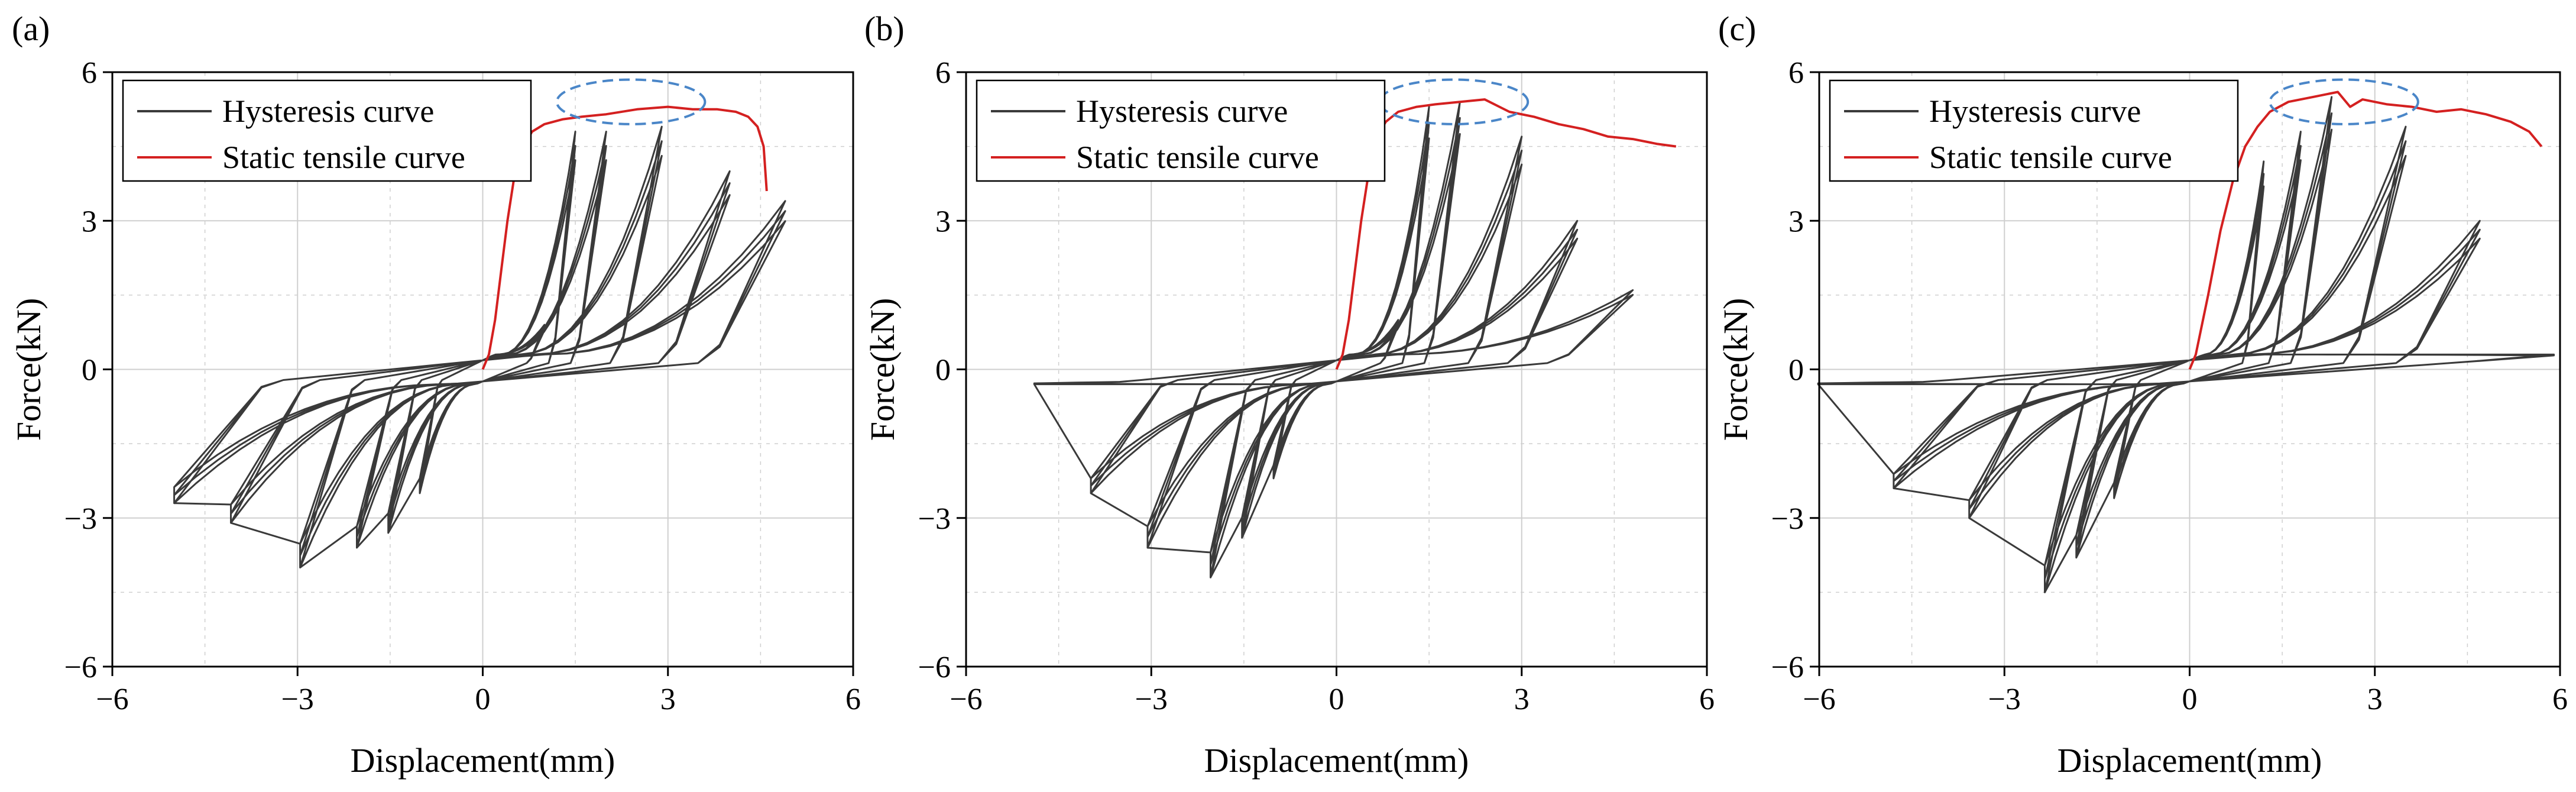 This screenshot has height=792, width=2576. I want to click on panel-label: (c), so click(1737, 29).